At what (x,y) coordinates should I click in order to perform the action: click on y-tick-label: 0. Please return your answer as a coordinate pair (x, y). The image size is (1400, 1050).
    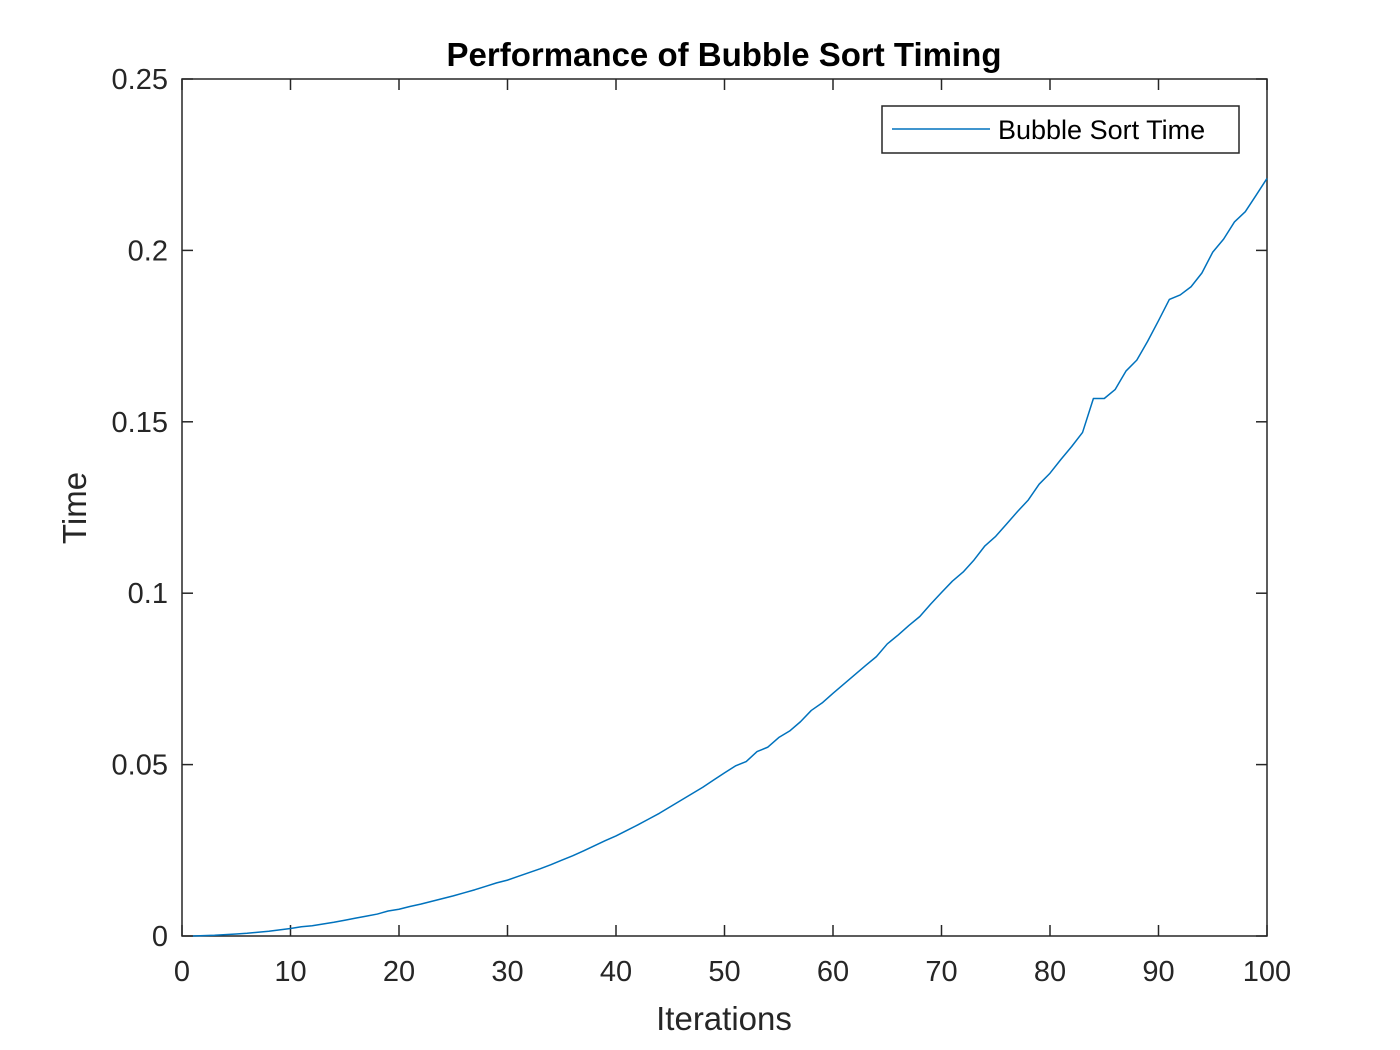
    Looking at the image, I should click on (160, 937).